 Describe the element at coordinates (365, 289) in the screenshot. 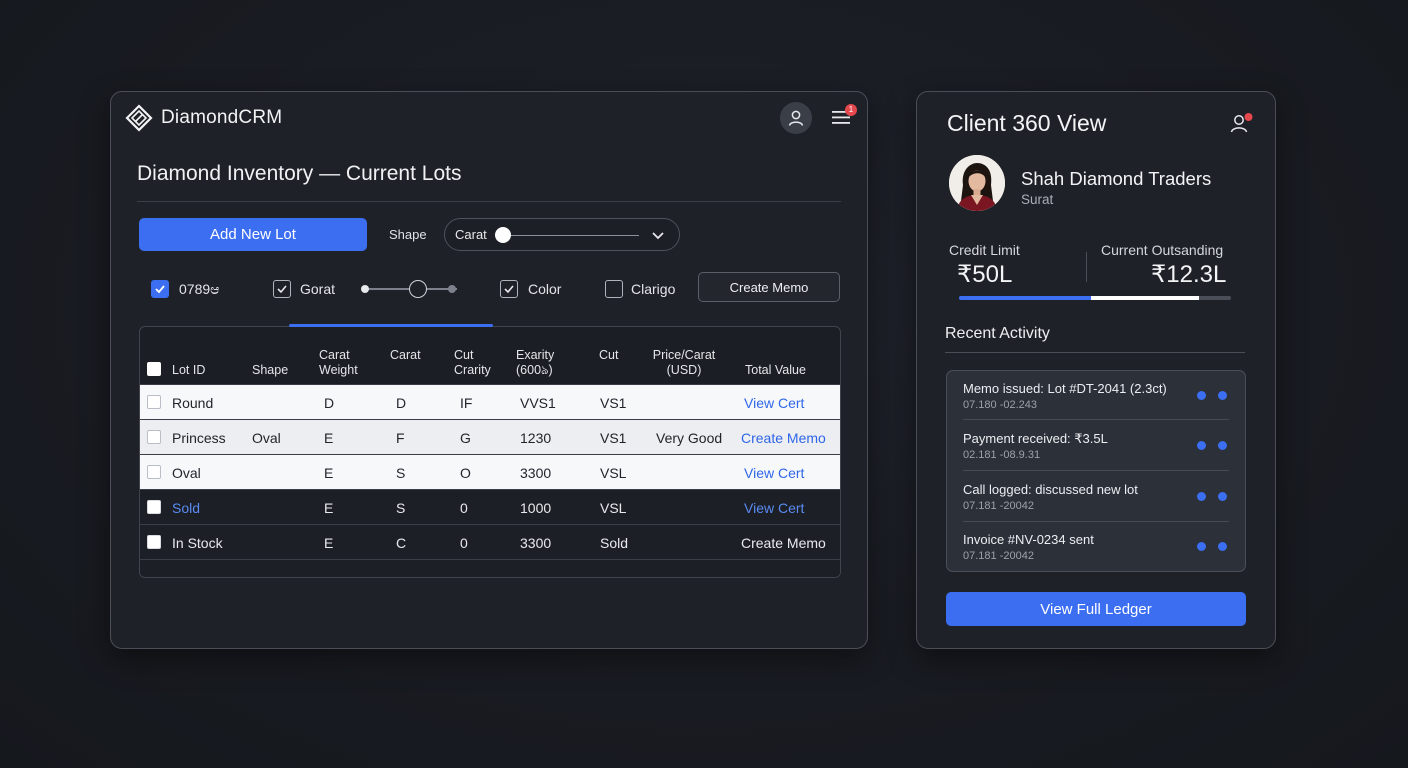

I see `range-slider-min` at that location.